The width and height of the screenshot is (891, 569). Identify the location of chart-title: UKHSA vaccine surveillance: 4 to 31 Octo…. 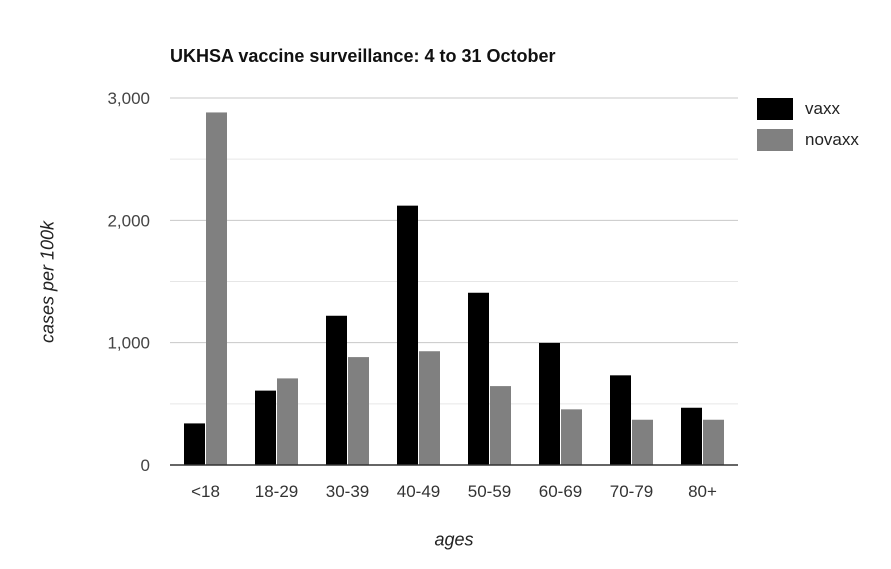
(363, 56).